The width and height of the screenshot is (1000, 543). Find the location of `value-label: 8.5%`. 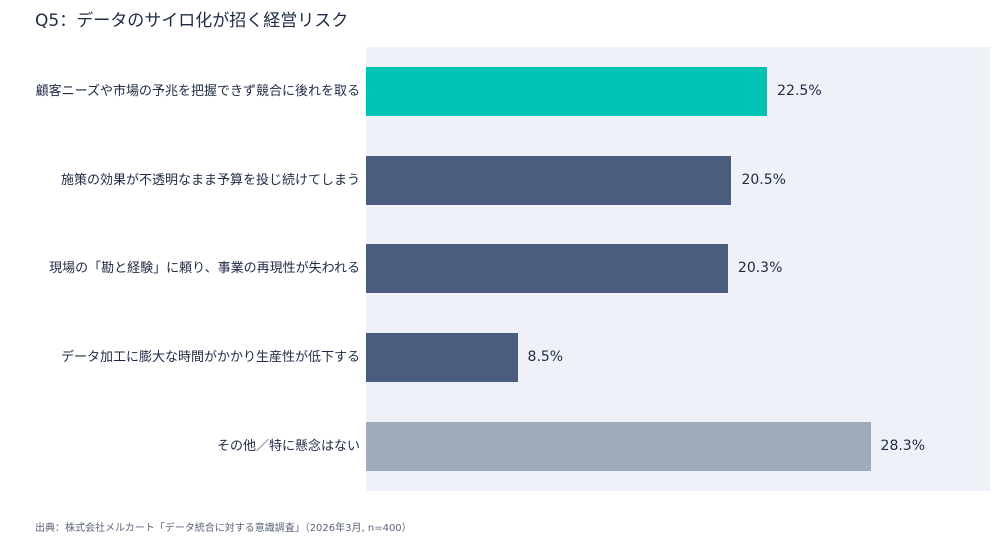

value-label: 8.5% is located at coordinates (545, 356).